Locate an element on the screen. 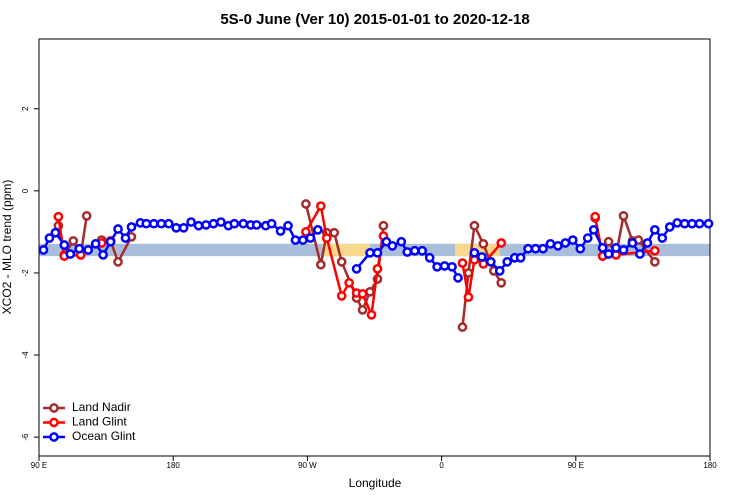  y-tick-label: -4 is located at coordinates (25, 355).